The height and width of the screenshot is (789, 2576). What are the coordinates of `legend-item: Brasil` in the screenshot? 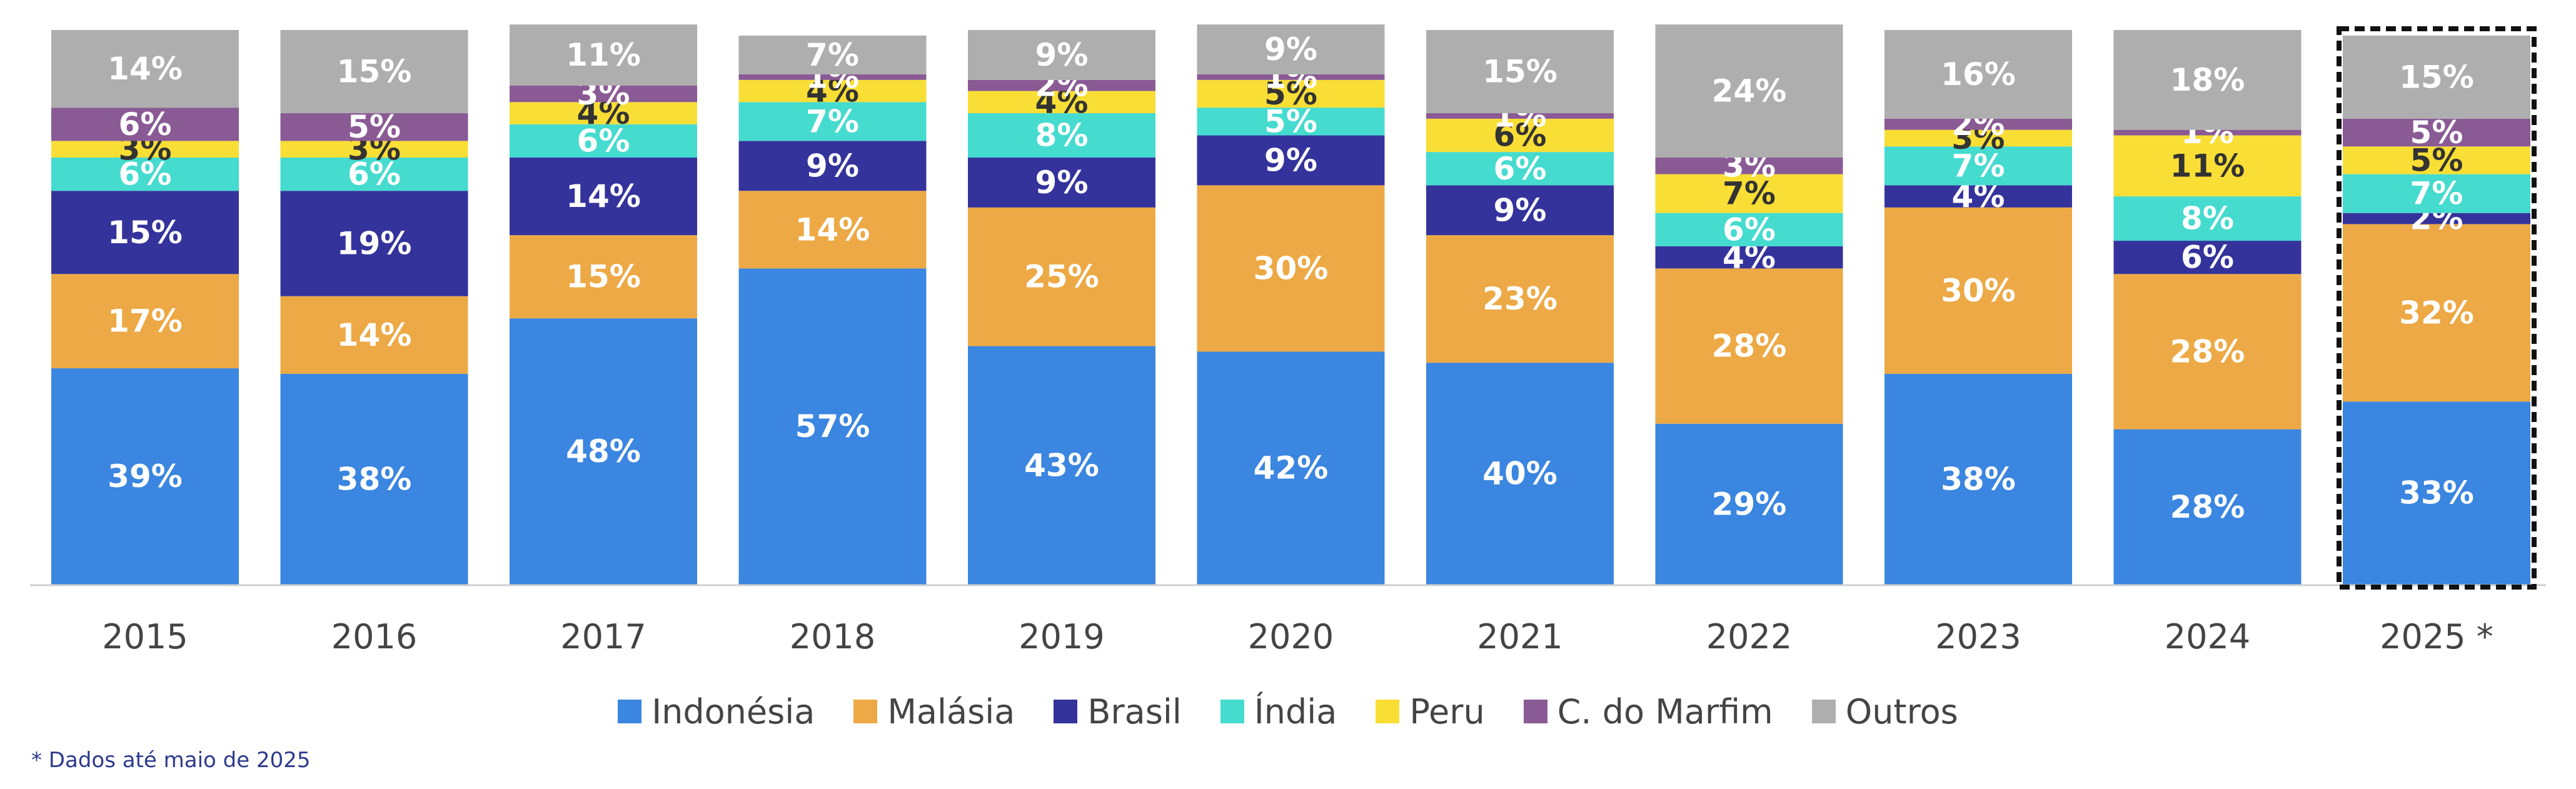 It's located at (1118, 711).